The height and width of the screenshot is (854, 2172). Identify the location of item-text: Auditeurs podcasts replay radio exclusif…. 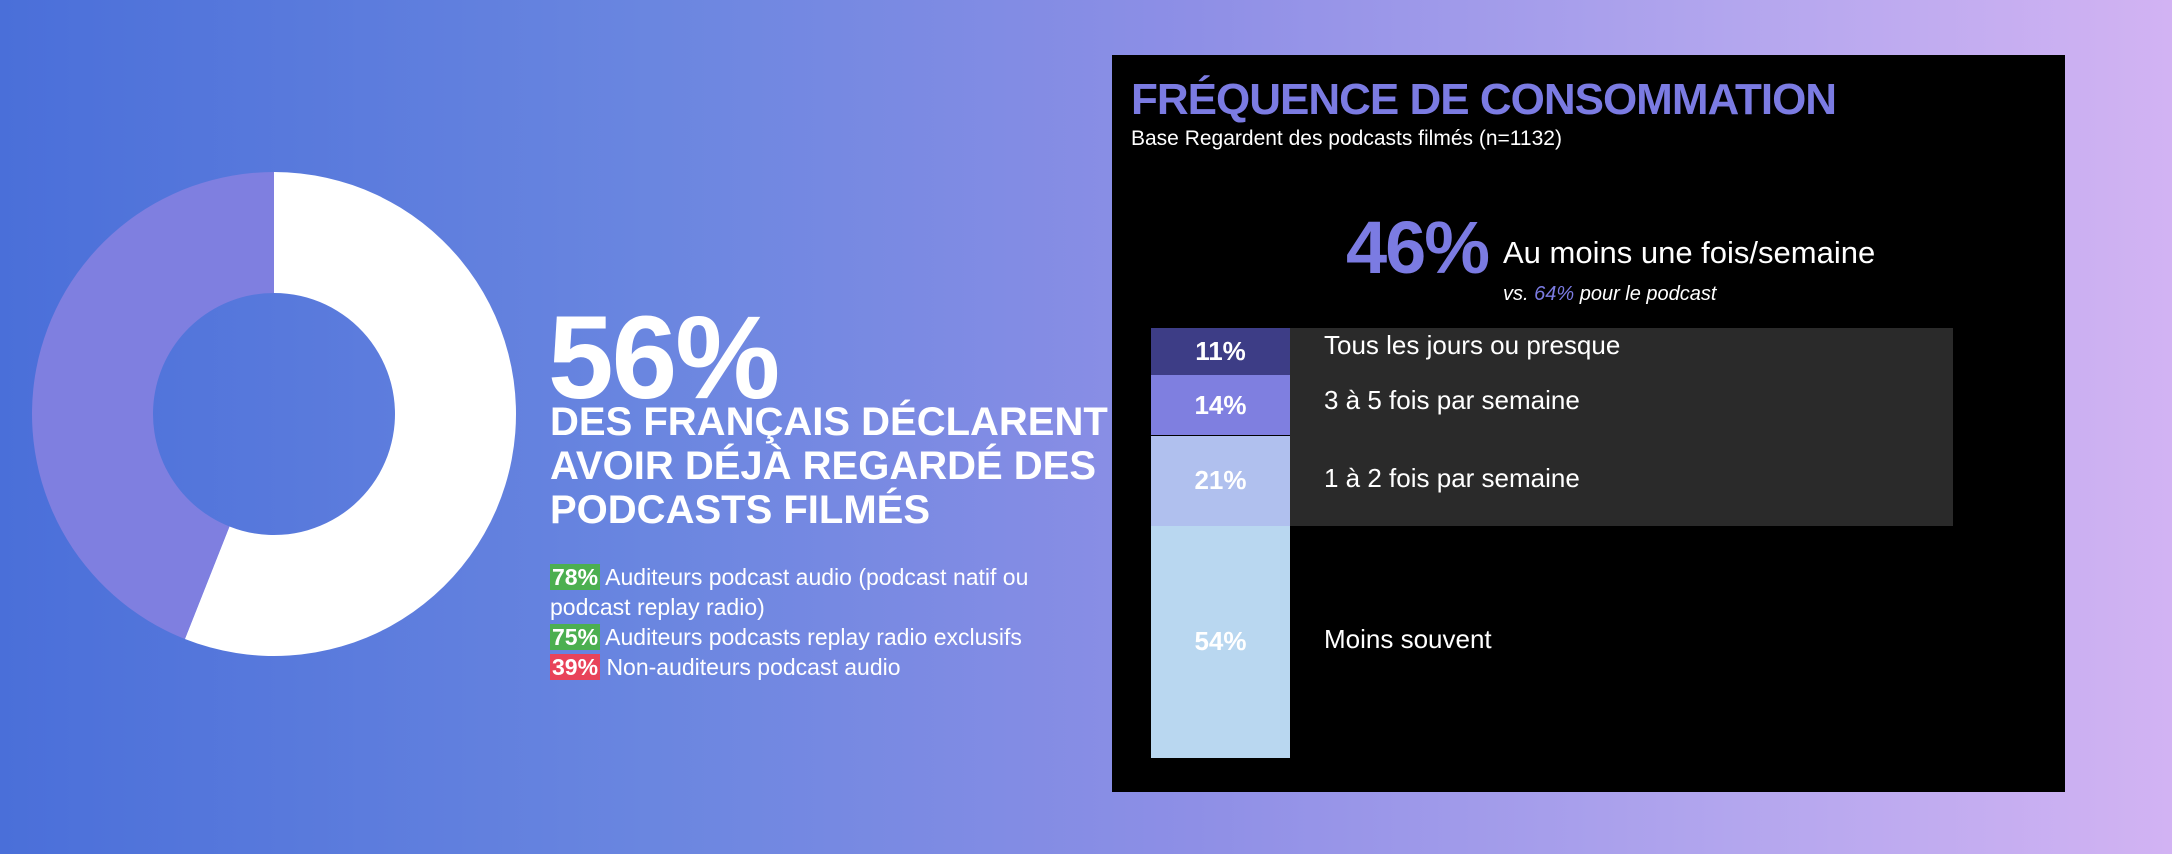
(813, 637).